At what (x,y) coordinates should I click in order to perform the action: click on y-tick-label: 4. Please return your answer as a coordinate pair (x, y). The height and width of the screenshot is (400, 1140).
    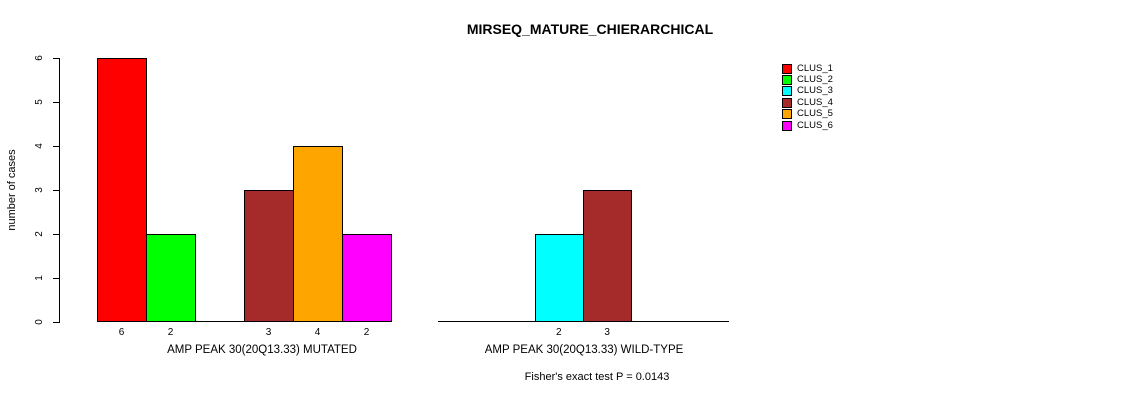
    Looking at the image, I should click on (39, 146).